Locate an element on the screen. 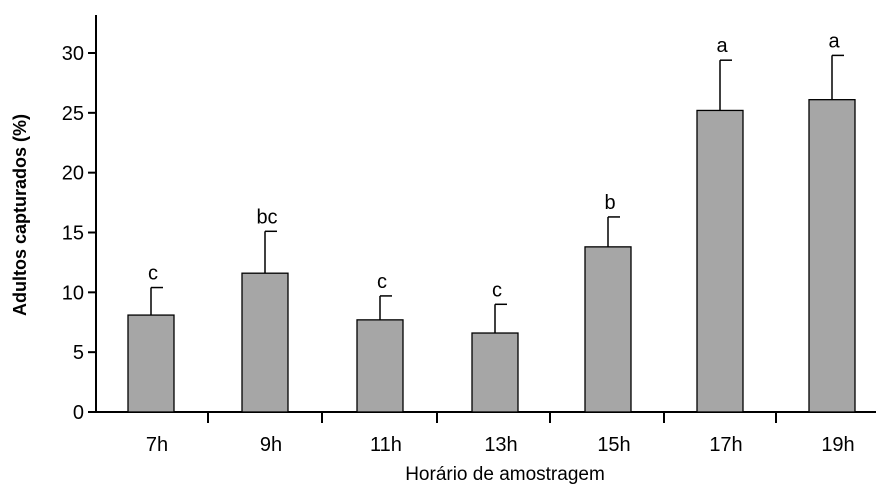  x-tick-label: 13h is located at coordinates (500, 445).